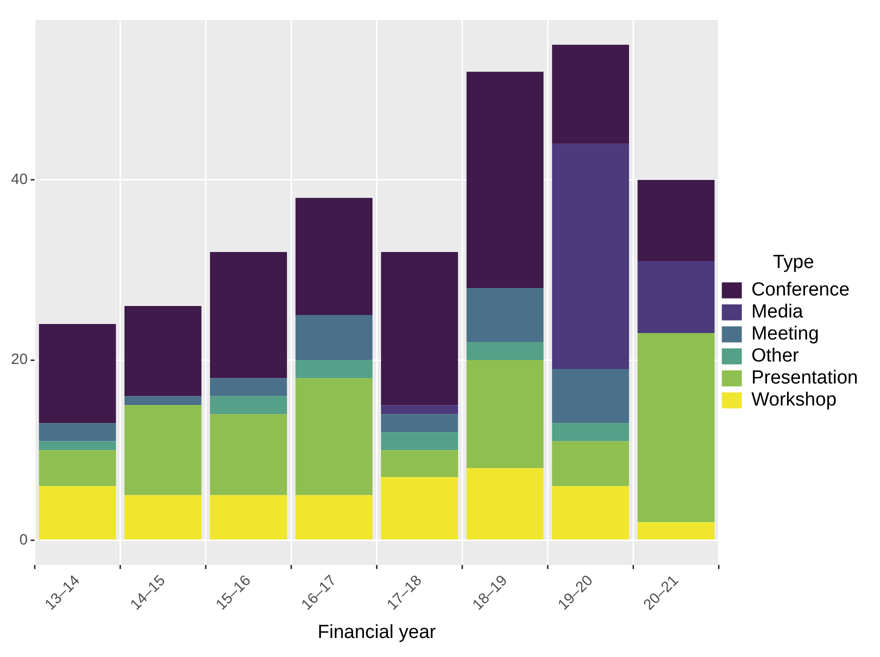 This screenshot has height=657, width=880. I want to click on legend-label: Presentation, so click(804, 378).